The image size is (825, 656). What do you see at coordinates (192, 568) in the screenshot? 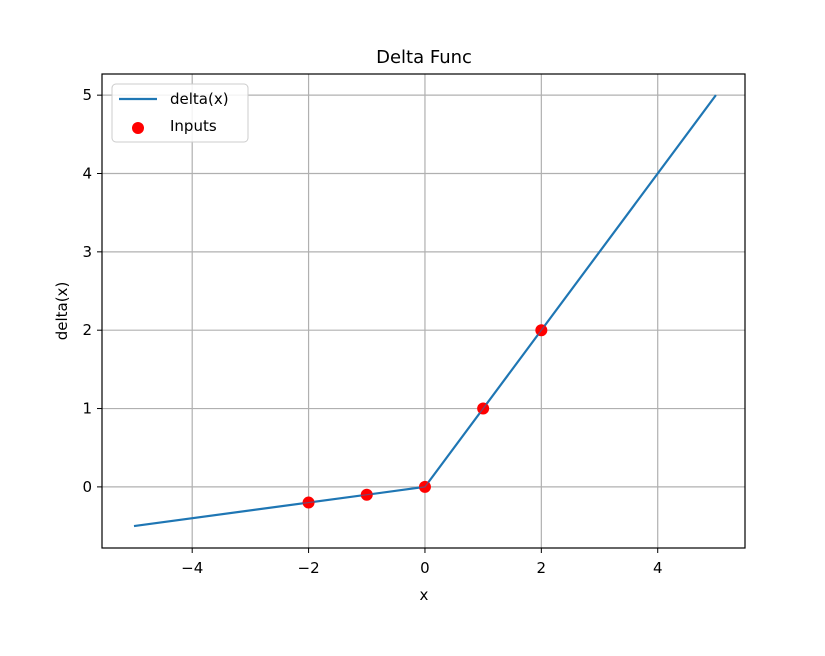
I see `x-tick-label: −4` at bounding box center [192, 568].